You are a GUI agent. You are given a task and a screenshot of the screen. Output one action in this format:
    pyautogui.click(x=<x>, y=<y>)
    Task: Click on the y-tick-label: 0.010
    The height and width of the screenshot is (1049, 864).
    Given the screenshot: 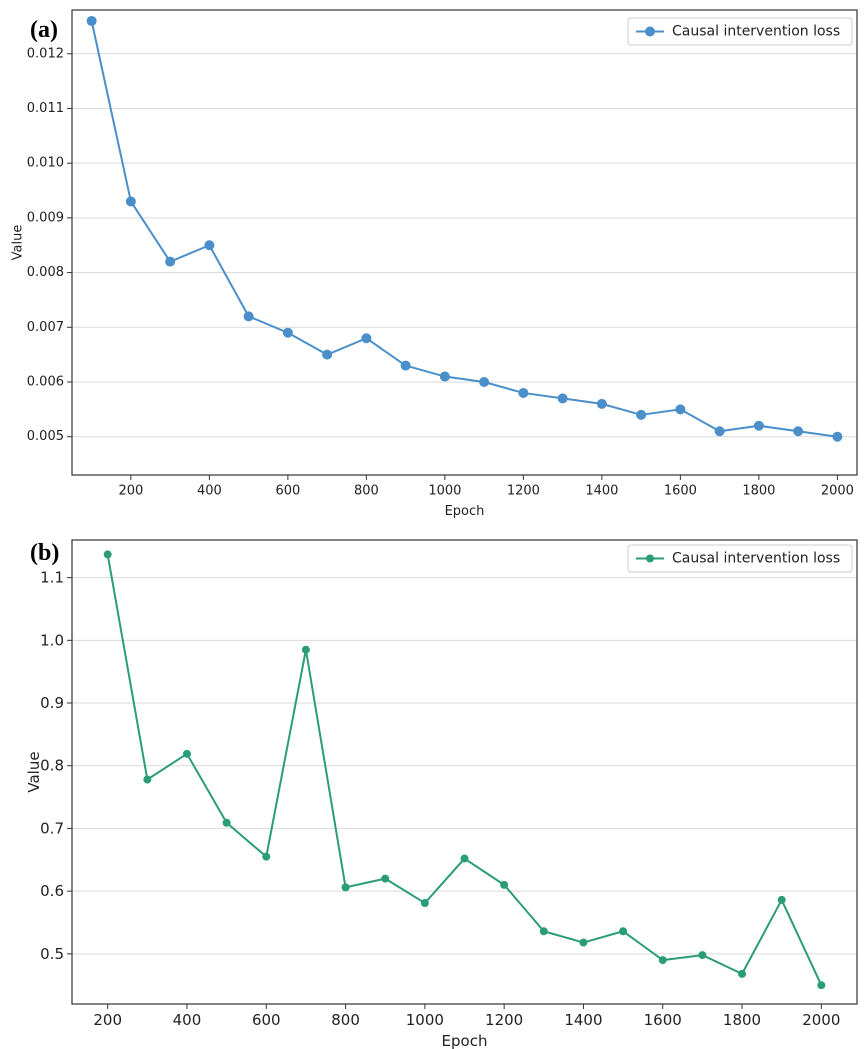 What is the action you would take?
    pyautogui.click(x=45, y=163)
    